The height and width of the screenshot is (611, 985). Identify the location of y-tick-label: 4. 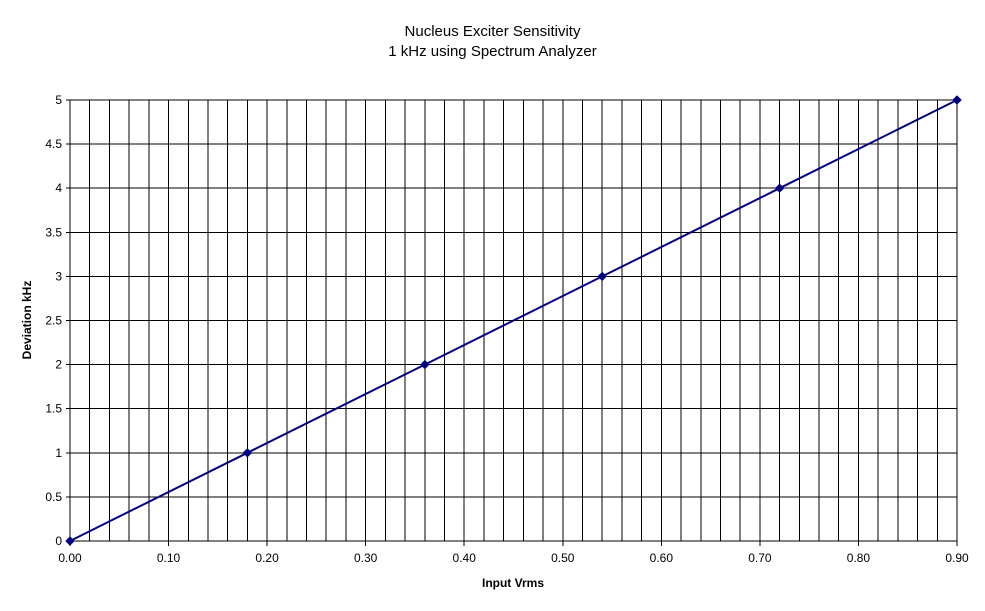
(58, 188).